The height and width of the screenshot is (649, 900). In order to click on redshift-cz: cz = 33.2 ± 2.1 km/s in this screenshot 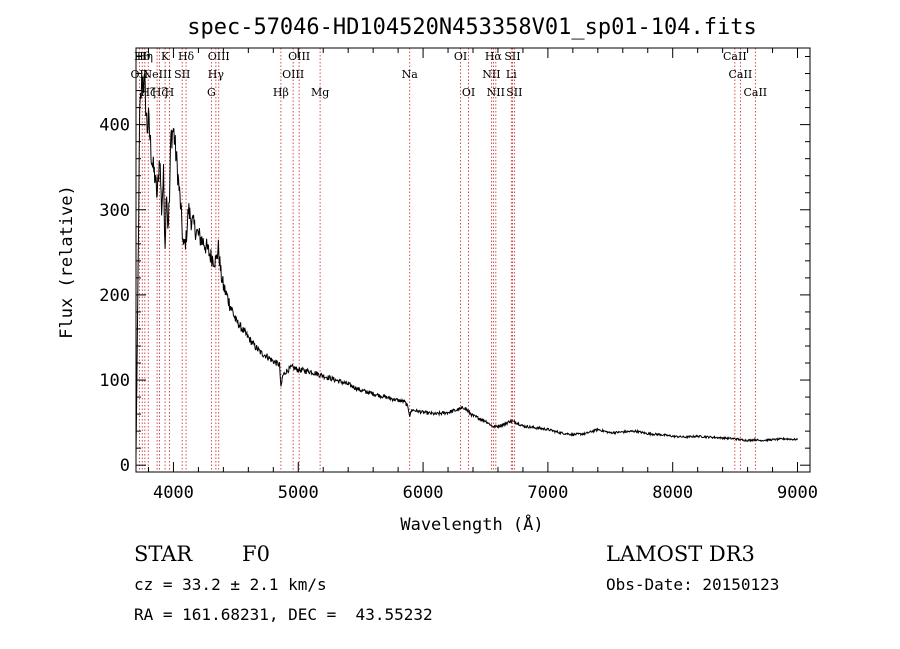, I will do `click(230, 584)`.